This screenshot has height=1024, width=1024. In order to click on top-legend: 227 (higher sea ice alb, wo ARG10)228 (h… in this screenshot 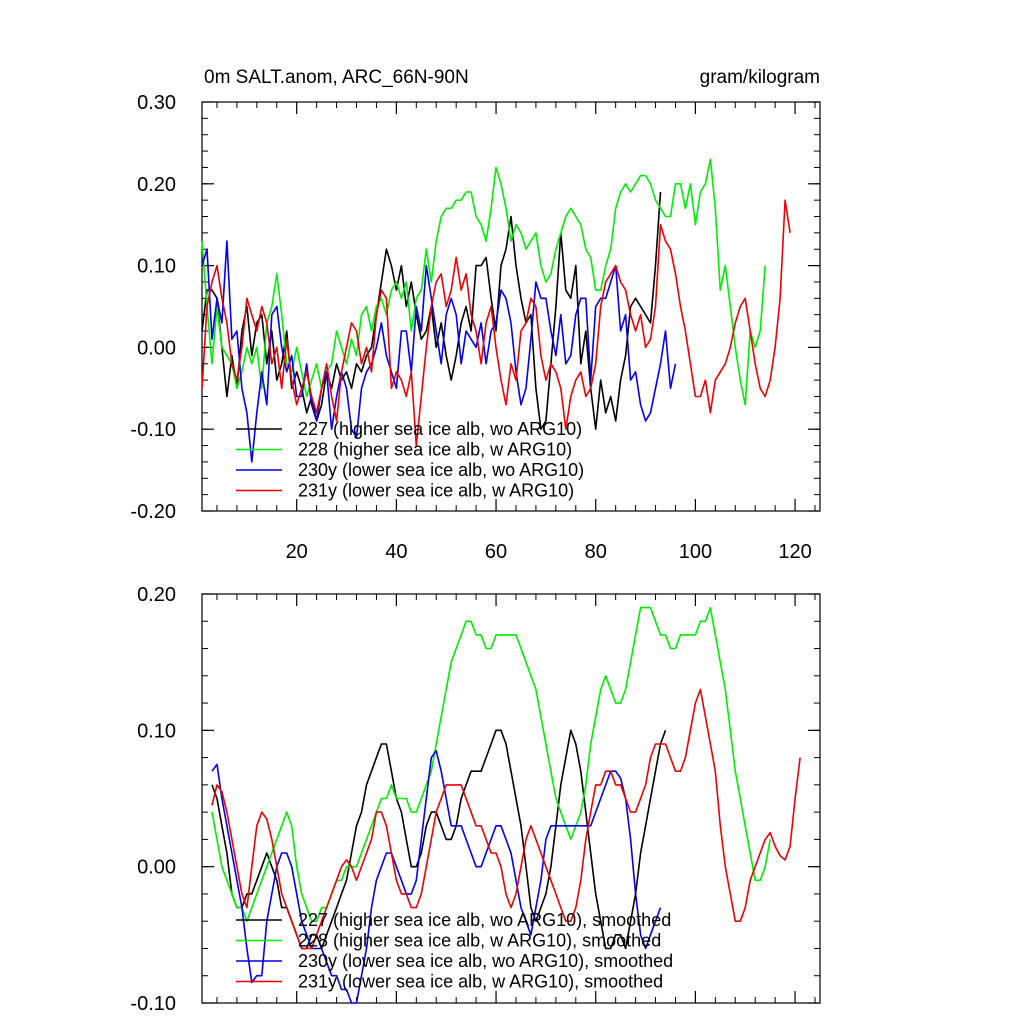, I will do `click(410, 460)`.